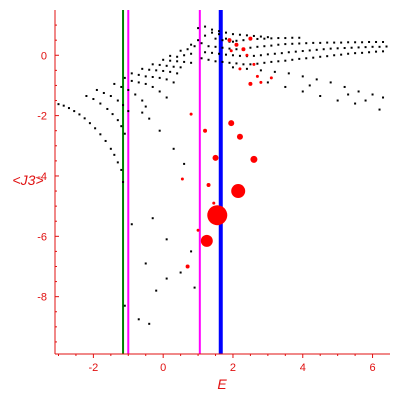  I want to click on y-axis-title: <J3>, so click(27, 180).